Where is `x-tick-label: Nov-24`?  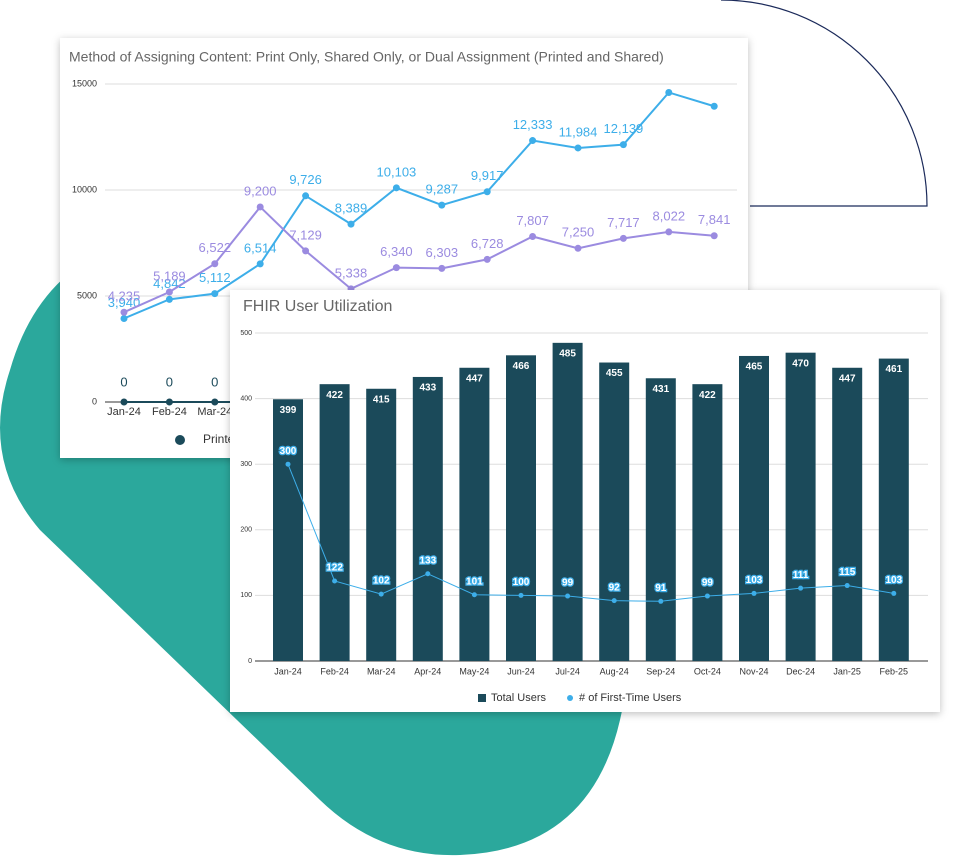 x-tick-label: Nov-24 is located at coordinates (753, 671).